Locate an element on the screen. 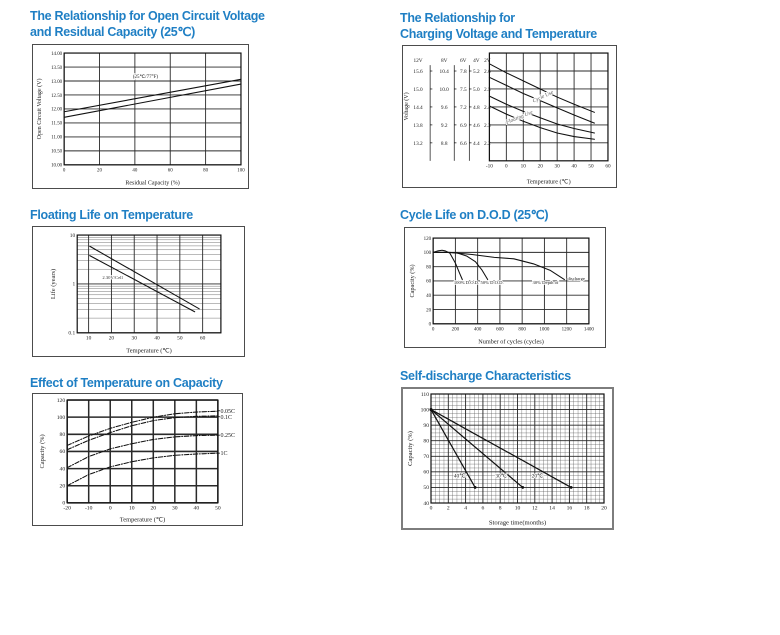 The image size is (780, 635). svg-text: 2.6 is located at coordinates (487, 72).